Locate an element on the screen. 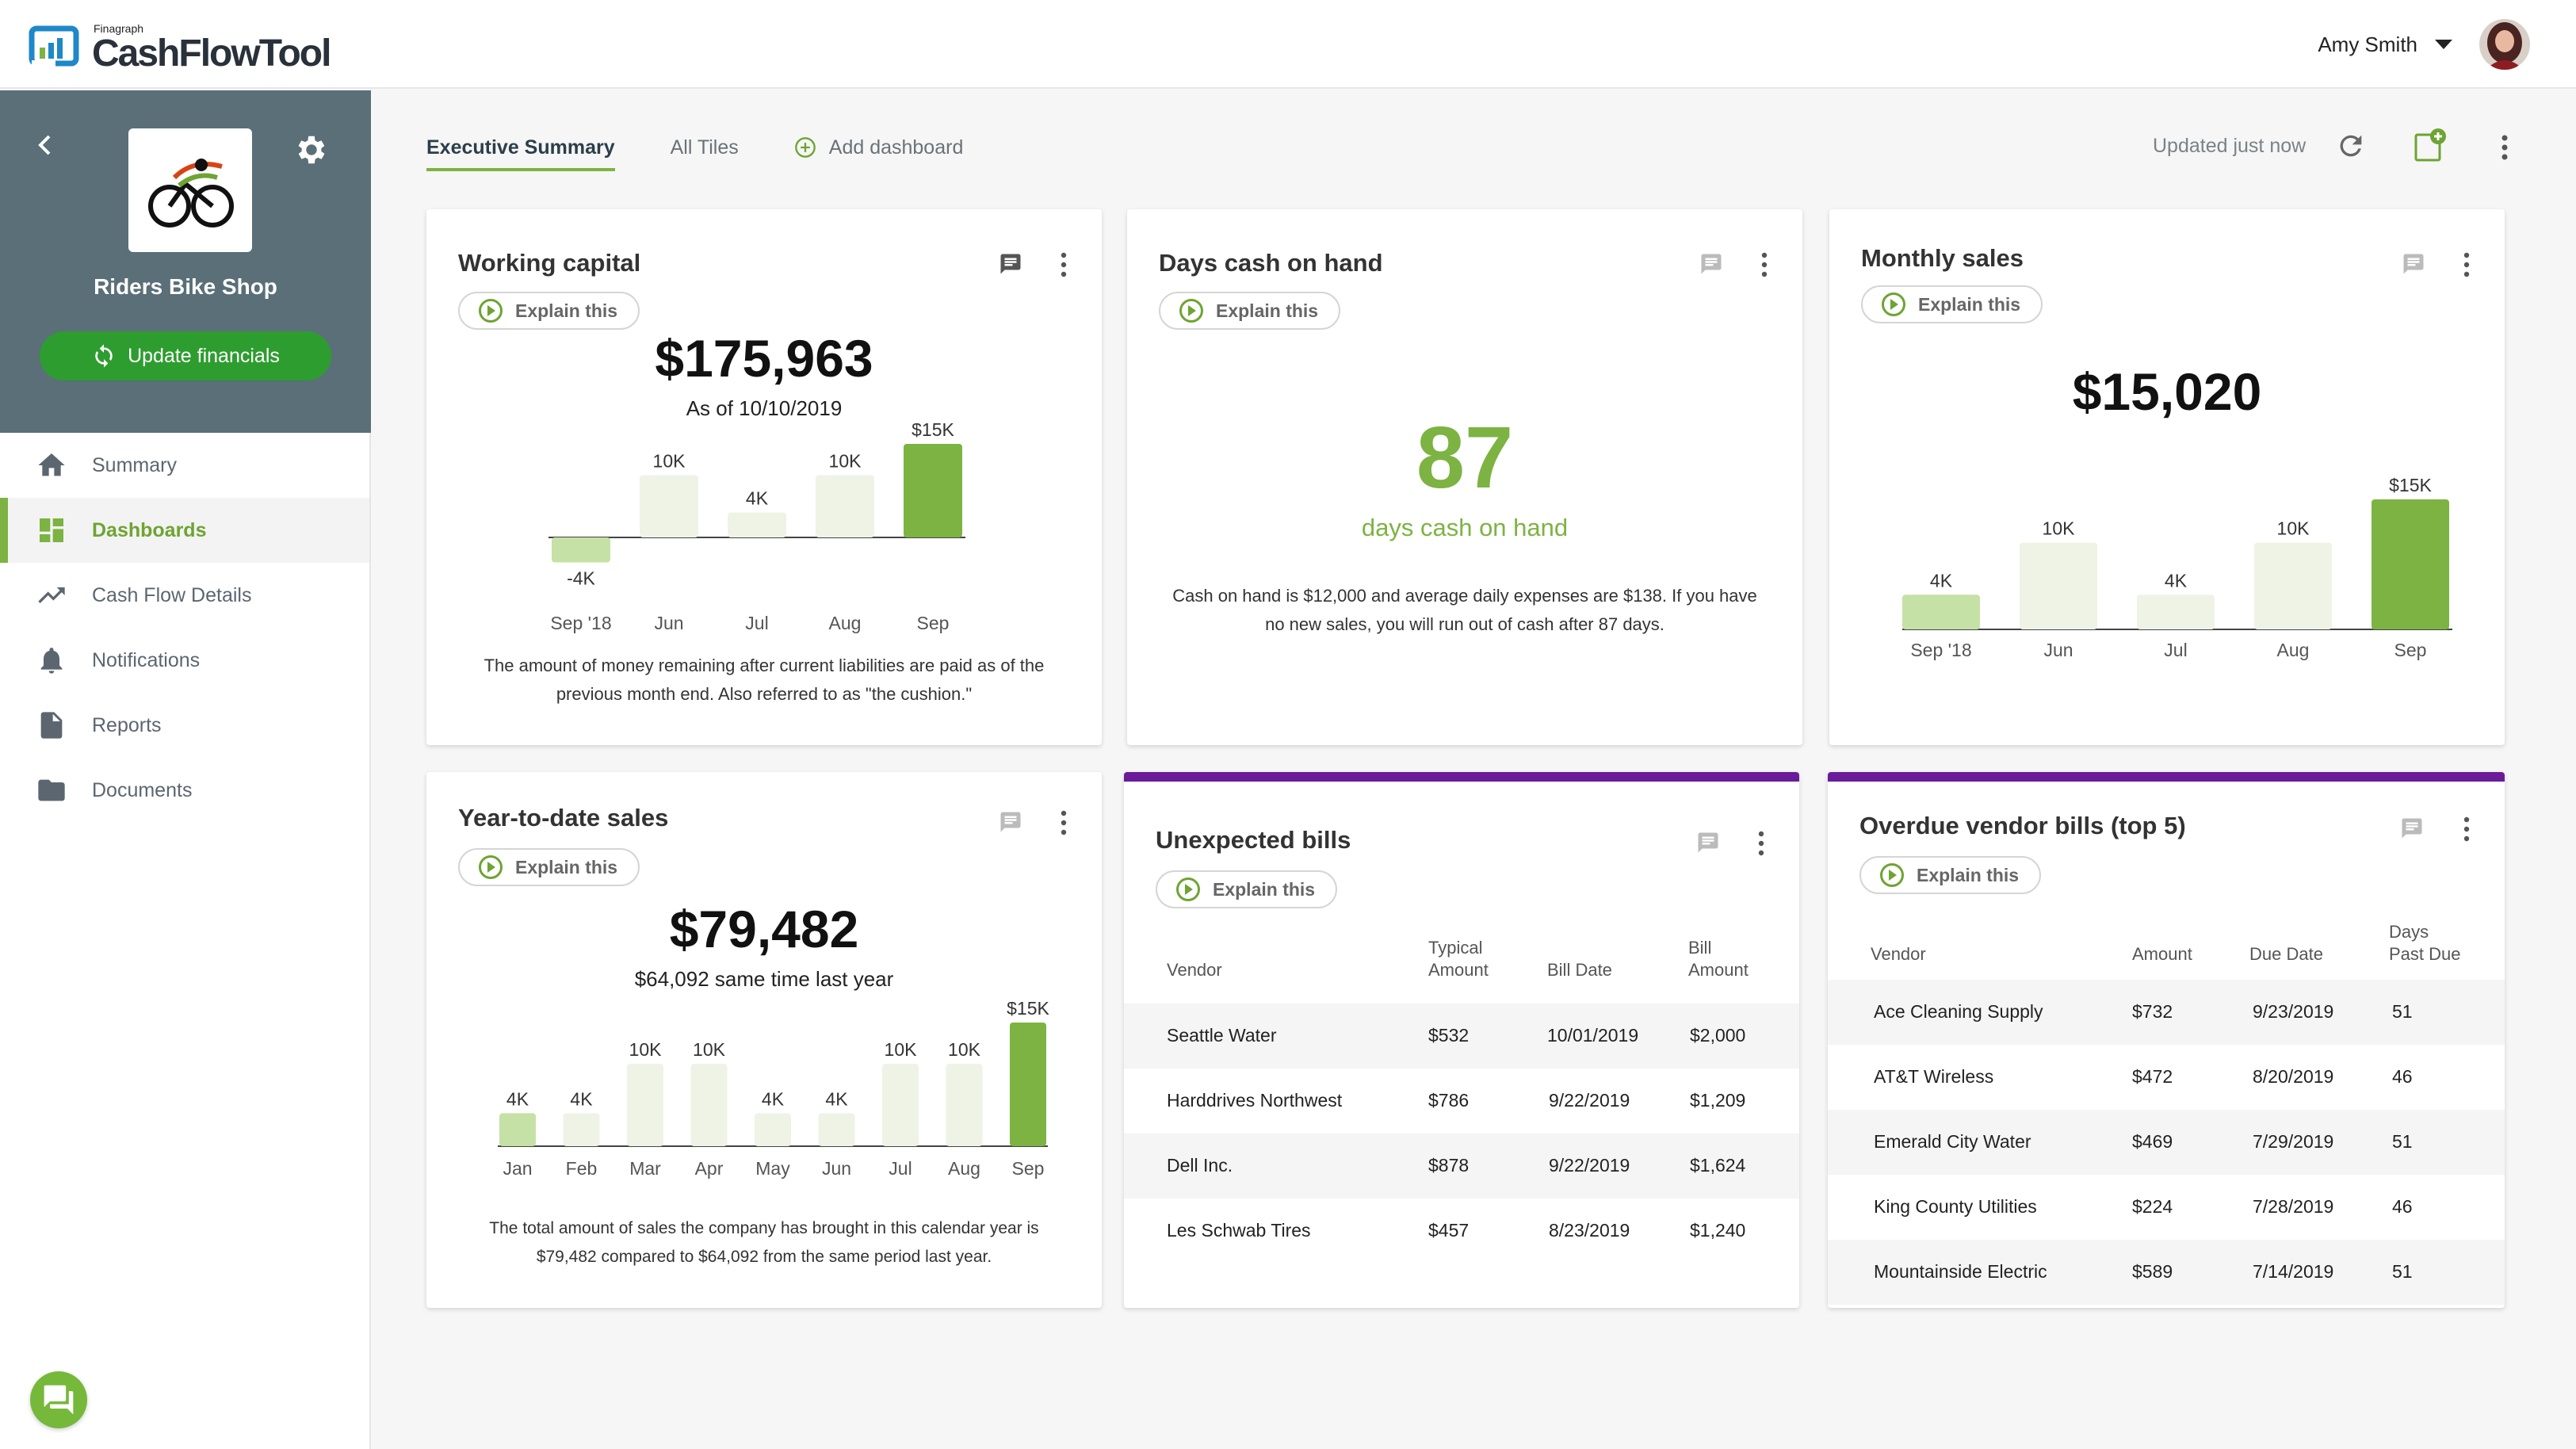 This screenshot has width=2576, height=1449. sidebar-item-label: Notifications is located at coordinates (147, 659).